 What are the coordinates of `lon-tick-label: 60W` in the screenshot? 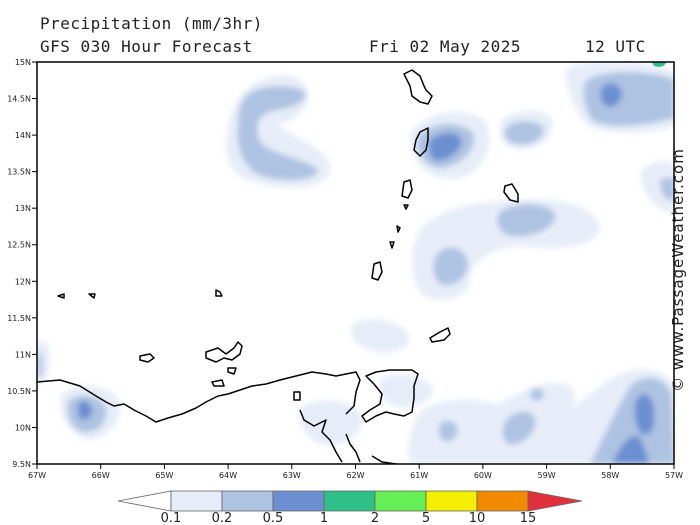 It's located at (483, 475).